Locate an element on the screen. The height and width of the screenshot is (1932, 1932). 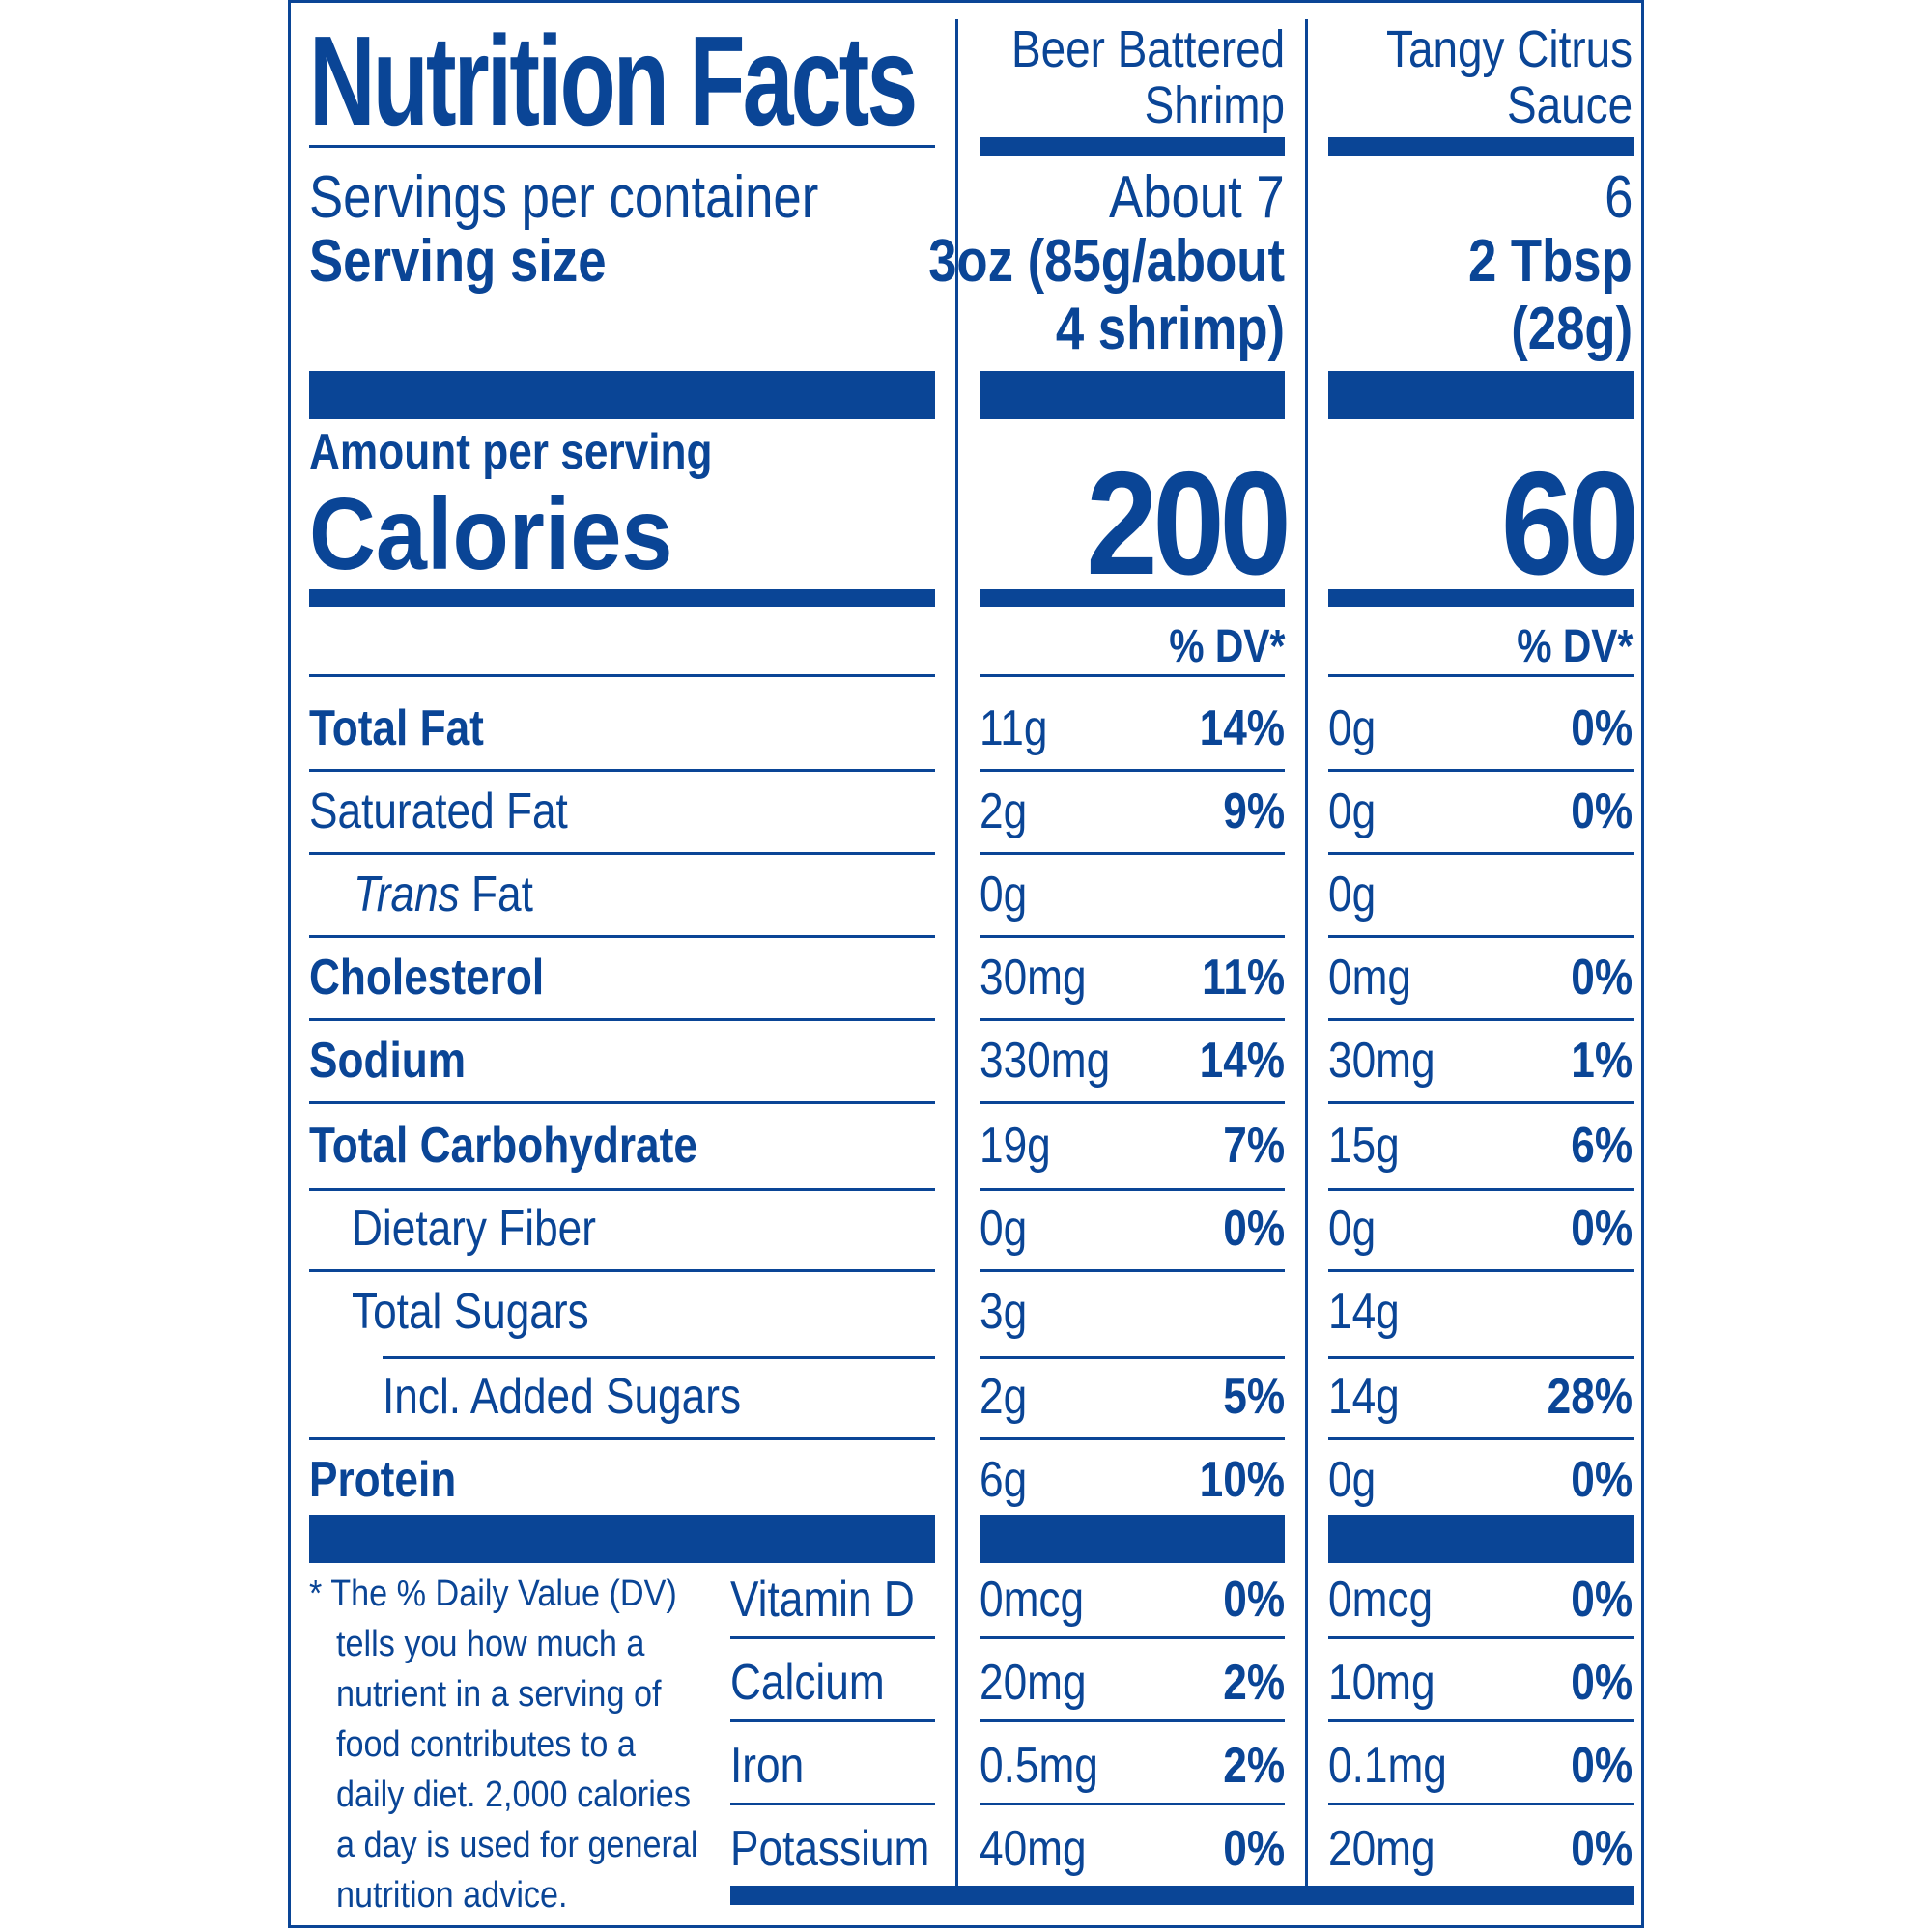
product-2-amount: 10mg is located at coordinates (1381, 1683).